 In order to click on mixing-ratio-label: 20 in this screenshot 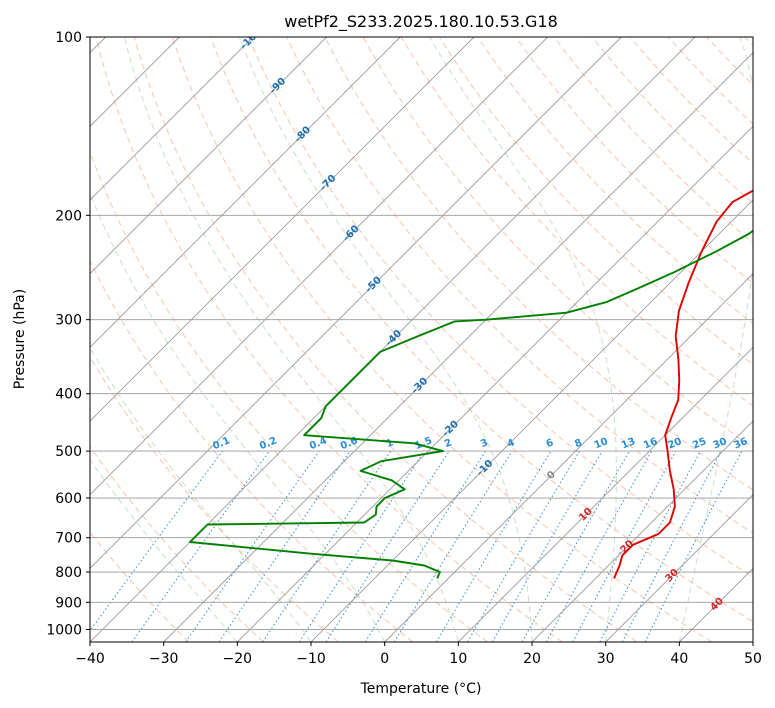, I will do `click(674, 443)`.